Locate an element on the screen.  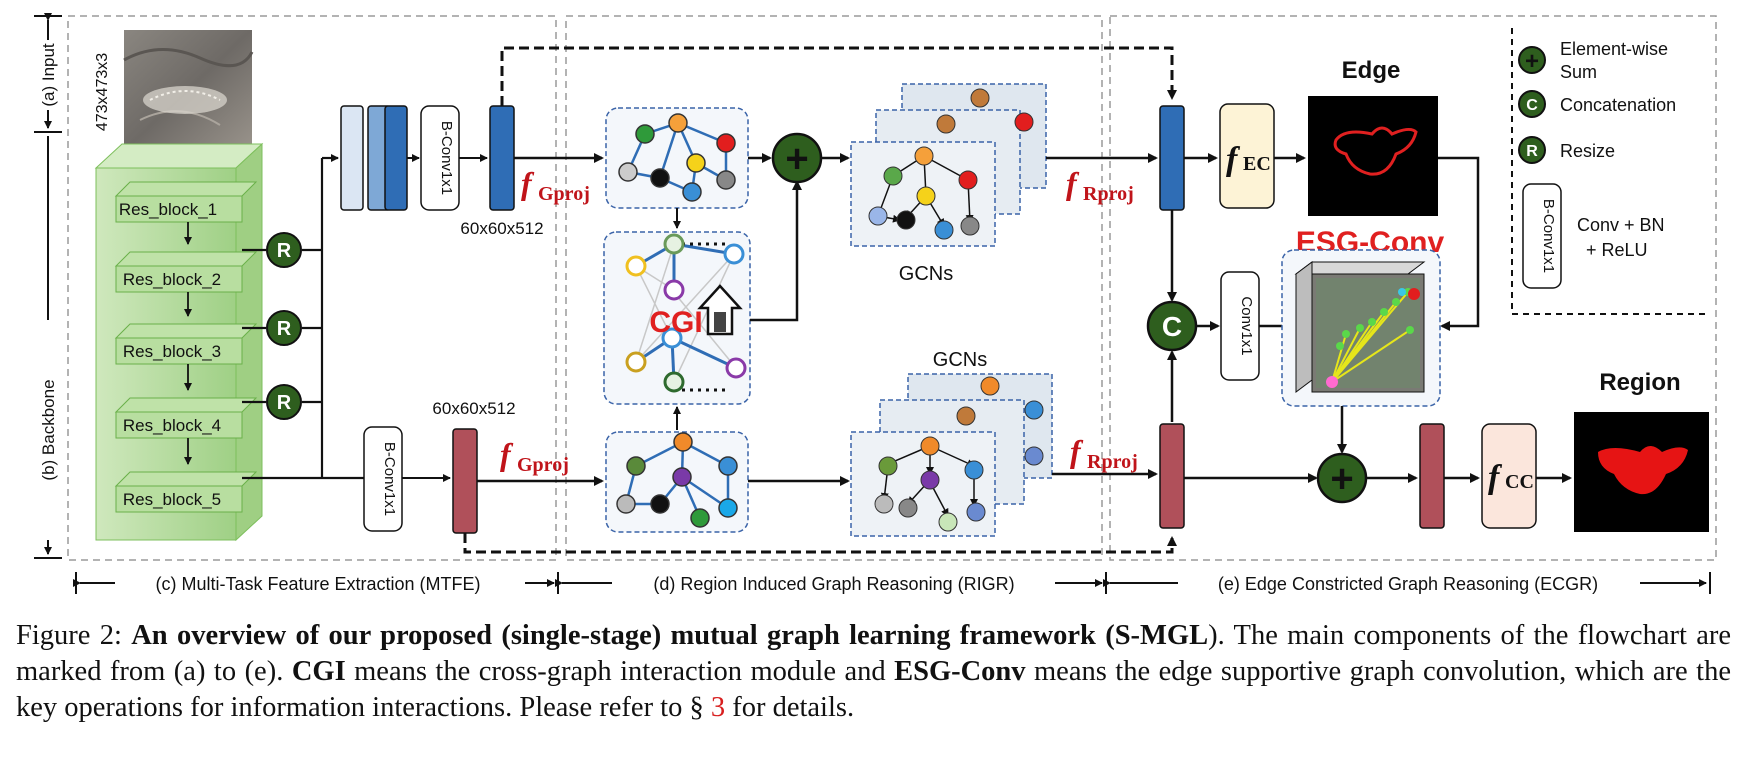
svg-text: C is located at coordinates (1532, 105).